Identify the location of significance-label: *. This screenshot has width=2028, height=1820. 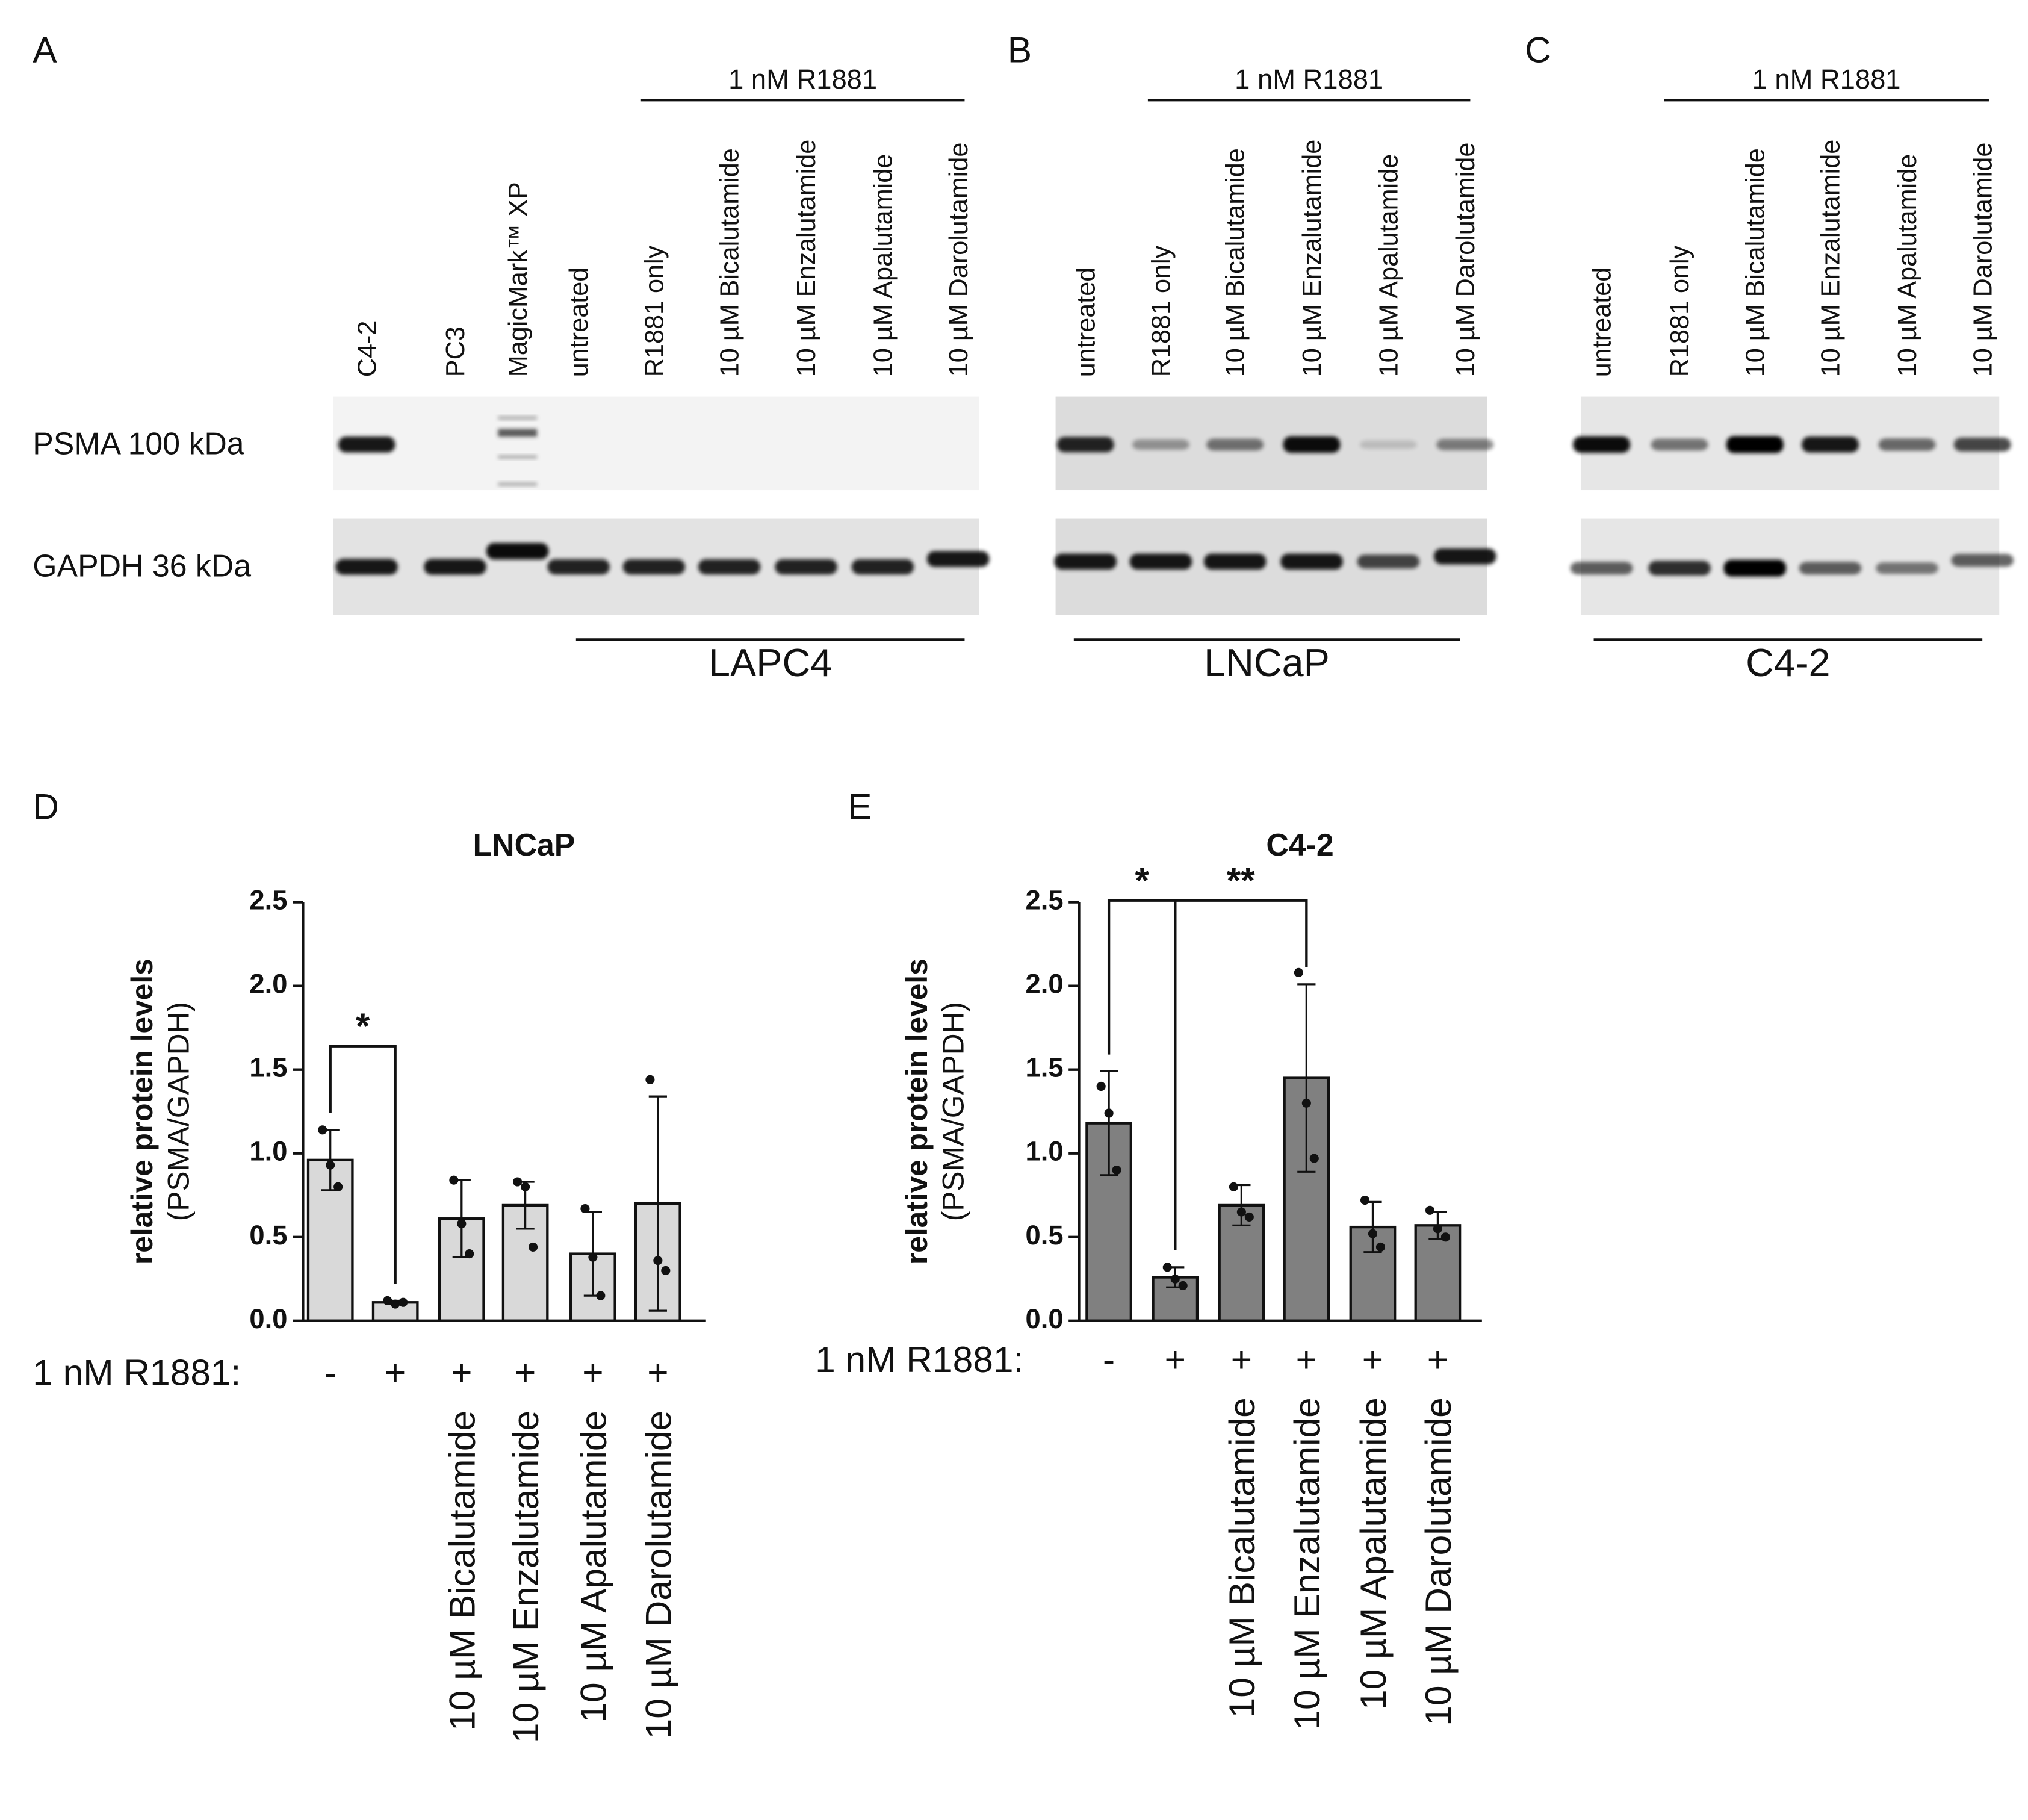
(1142, 880).